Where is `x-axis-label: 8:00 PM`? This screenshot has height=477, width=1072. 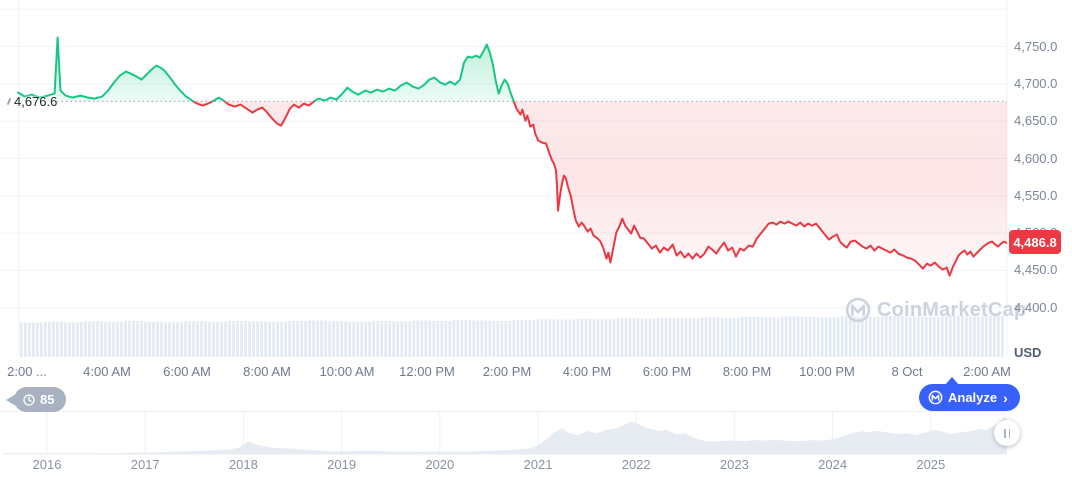 x-axis-label: 8:00 PM is located at coordinates (747, 371).